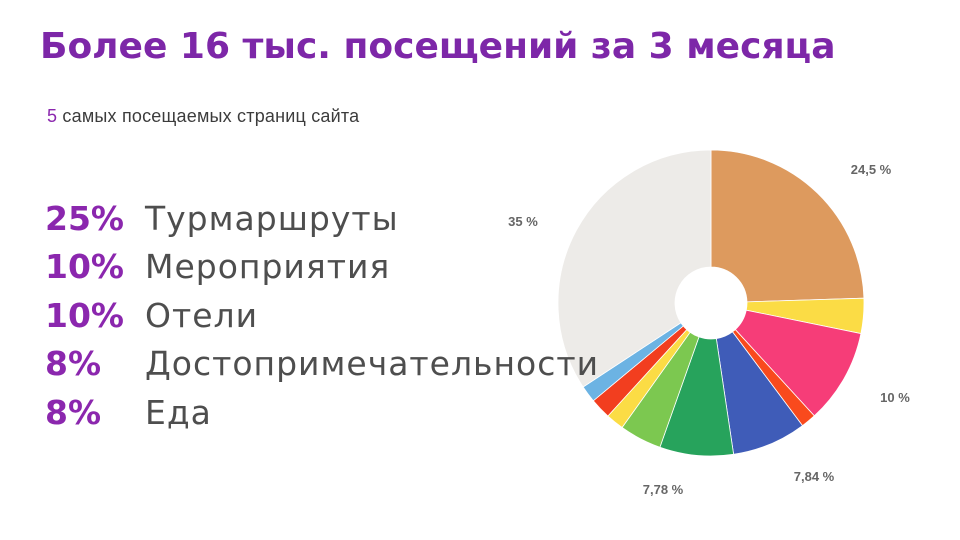 The height and width of the screenshot is (540, 960). What do you see at coordinates (372, 364) in the screenshot?
I see `stat-label: Достопримечательности` at bounding box center [372, 364].